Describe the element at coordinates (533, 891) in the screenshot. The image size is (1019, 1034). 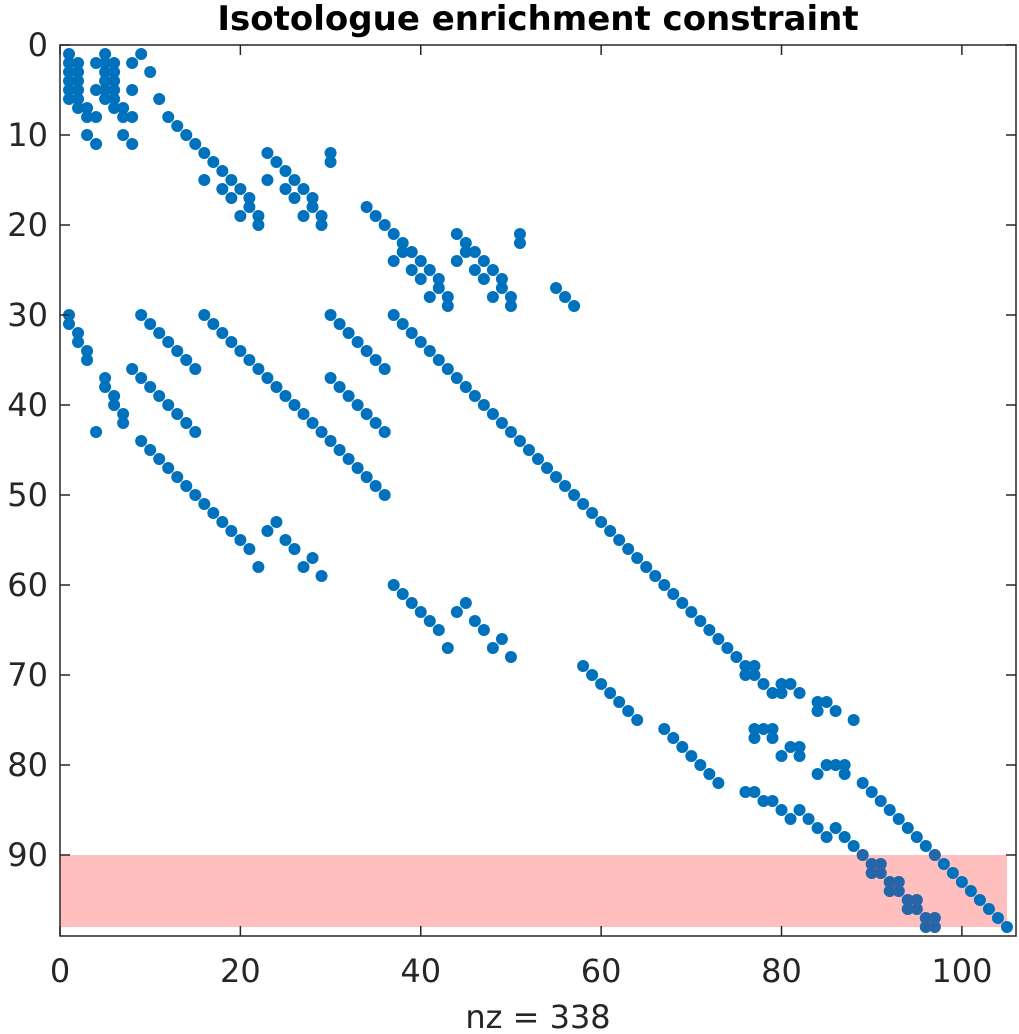
I see `highlight-band` at that location.